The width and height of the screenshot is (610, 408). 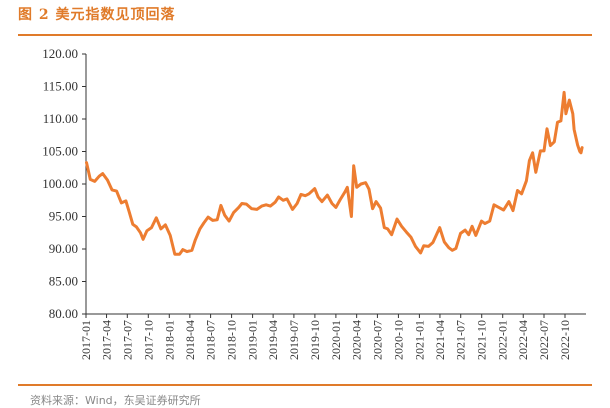 I want to click on x-tick-label: 2017-07, so click(x=127, y=340).